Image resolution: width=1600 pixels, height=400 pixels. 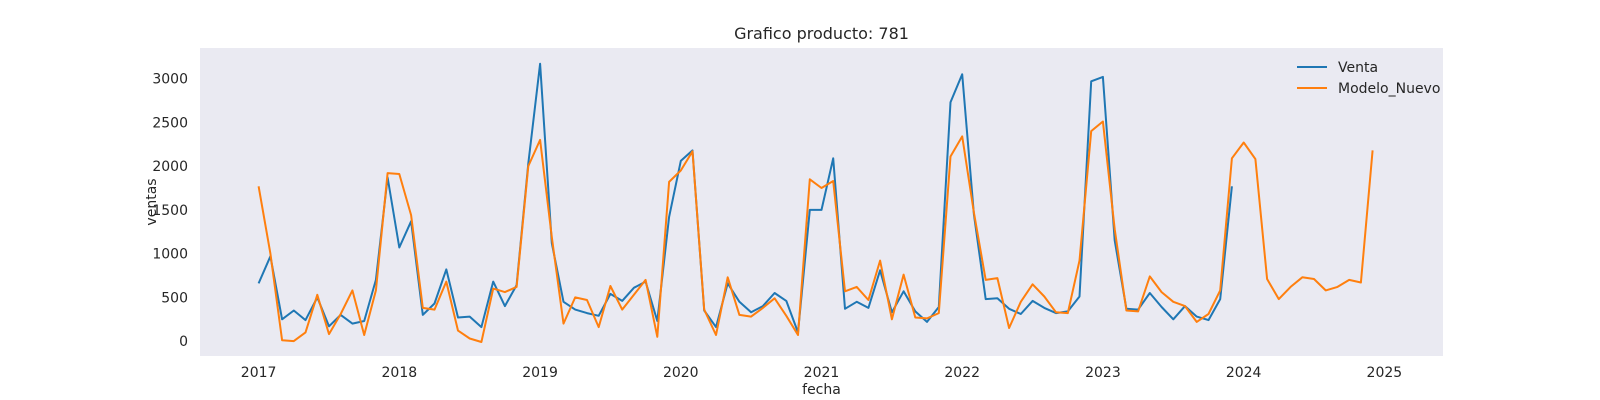 What do you see at coordinates (1368, 78) in the screenshot?
I see `legend: Venta Modelo_Nuevo` at bounding box center [1368, 78].